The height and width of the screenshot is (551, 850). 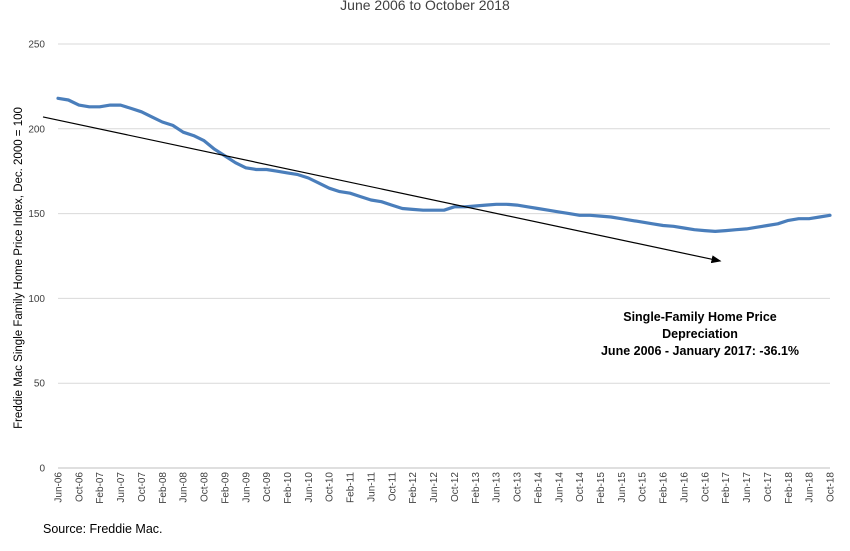 What do you see at coordinates (79, 487) in the screenshot?
I see `x-tick-label: Oct-06` at bounding box center [79, 487].